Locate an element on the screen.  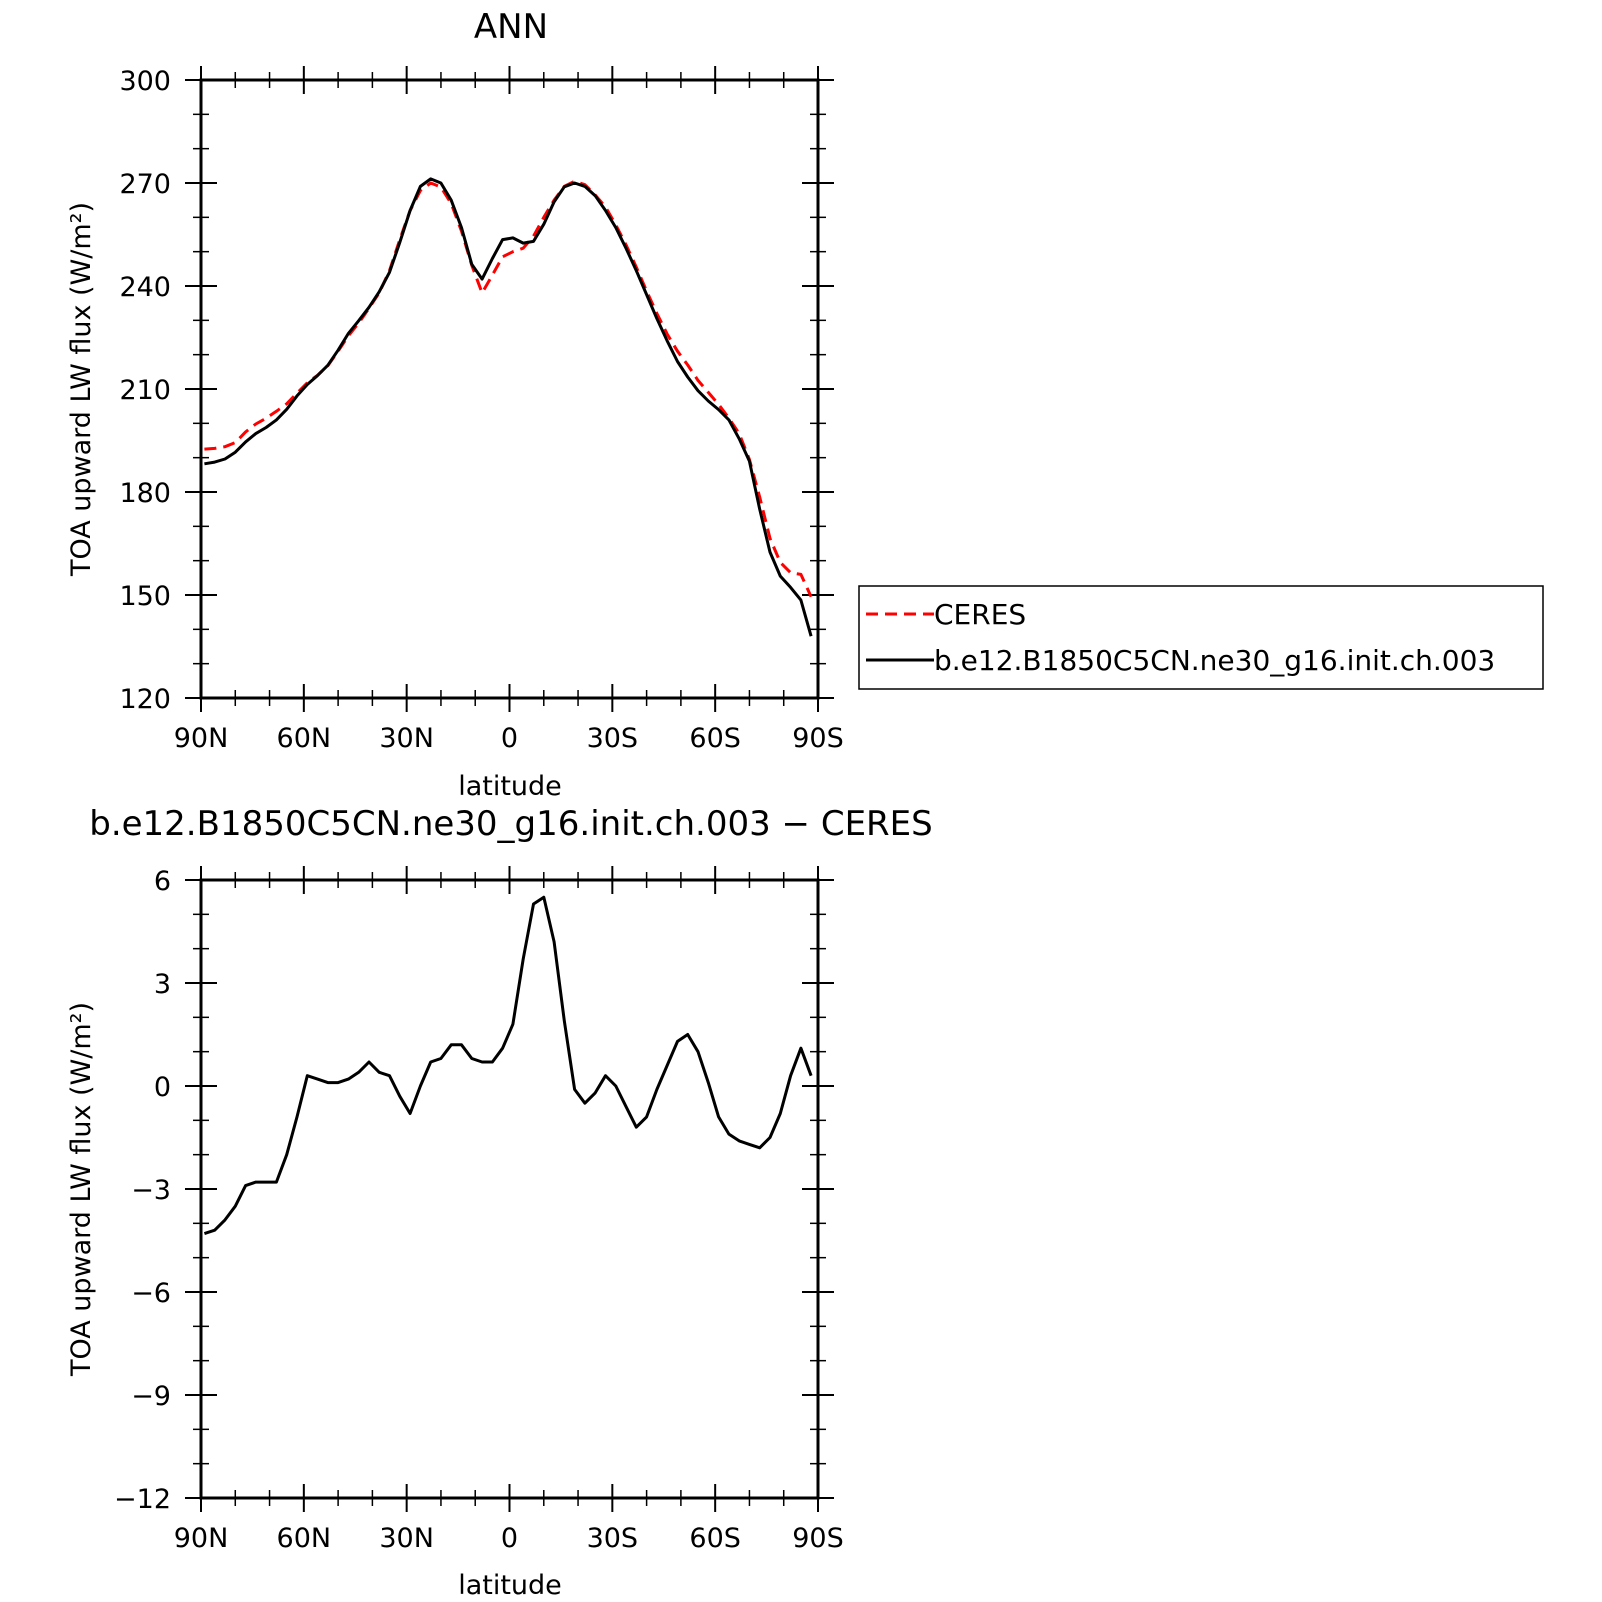
top-x-axis-label: latitude is located at coordinates (510, 786).